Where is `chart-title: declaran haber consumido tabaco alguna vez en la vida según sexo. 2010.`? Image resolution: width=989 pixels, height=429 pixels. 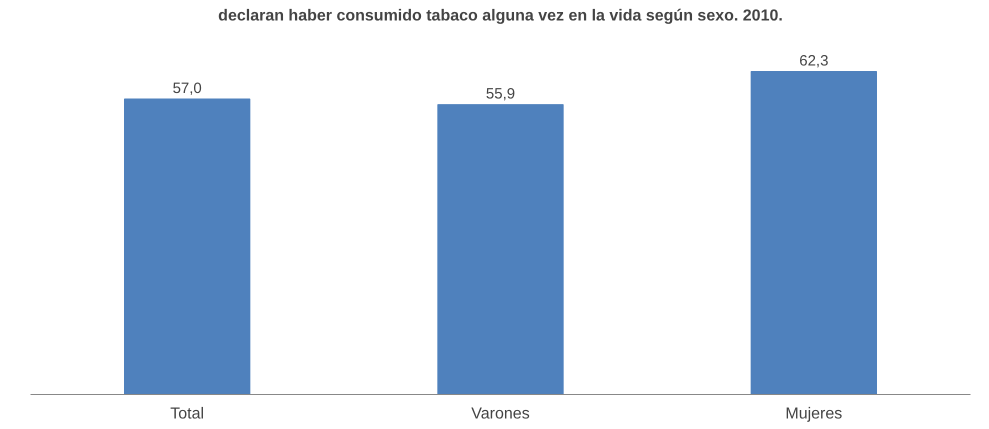 chart-title: declaran haber consumido tabaco alguna vez en la vida según sexo. 2010. is located at coordinates (500, 16).